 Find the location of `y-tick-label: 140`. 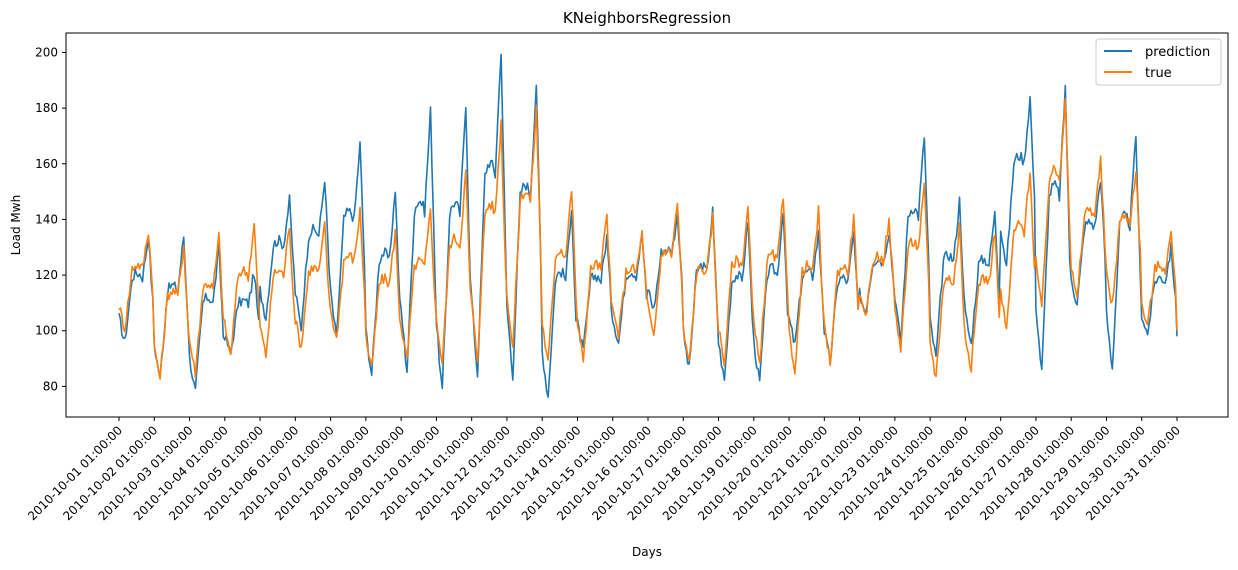

y-tick-label: 140 is located at coordinates (46, 219).